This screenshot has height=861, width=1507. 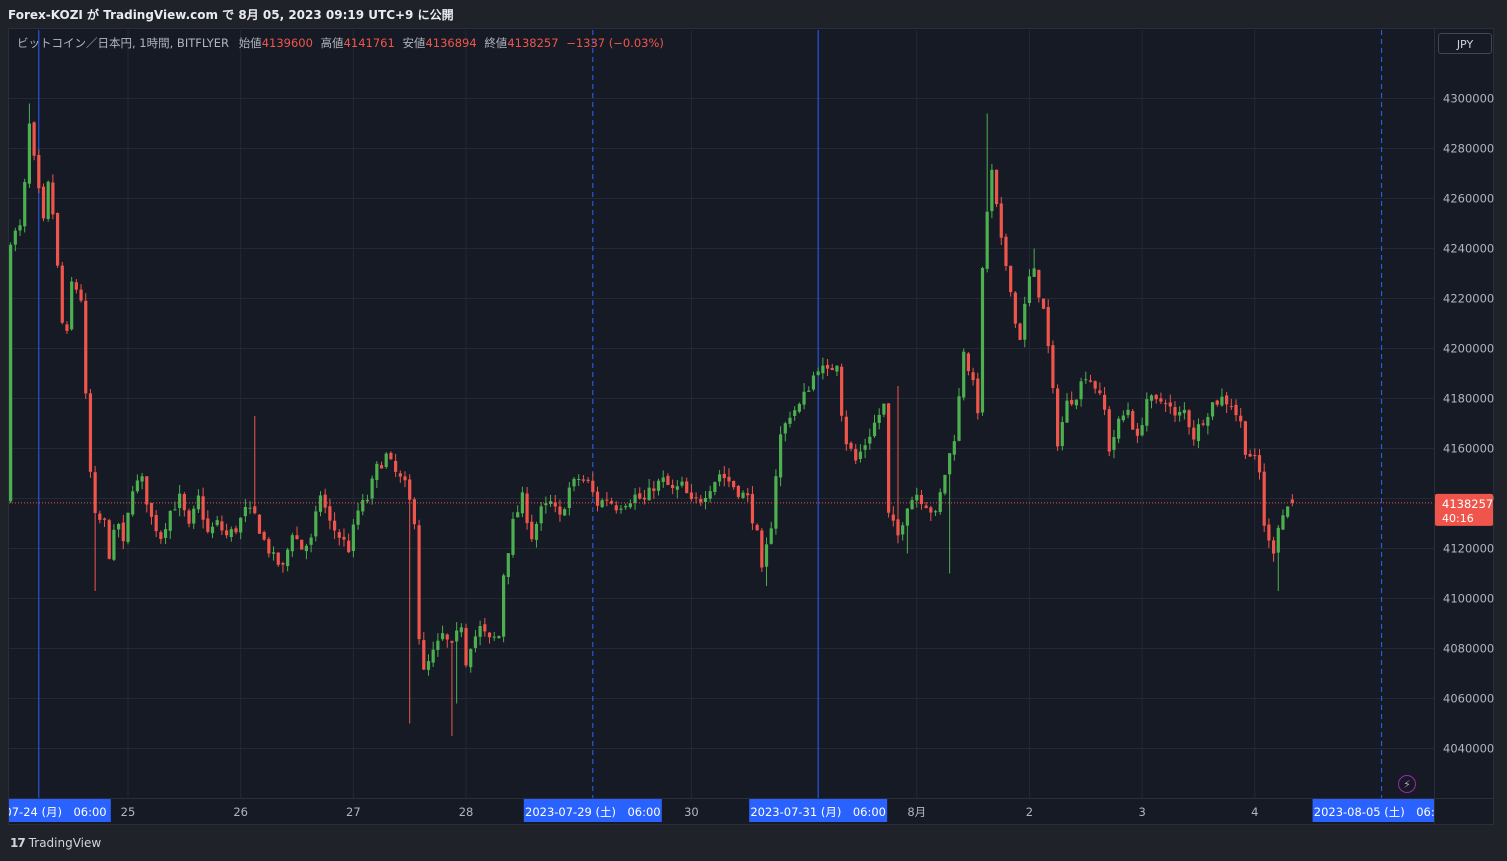 I want to click on currency-button: JPY, so click(x=1465, y=43).